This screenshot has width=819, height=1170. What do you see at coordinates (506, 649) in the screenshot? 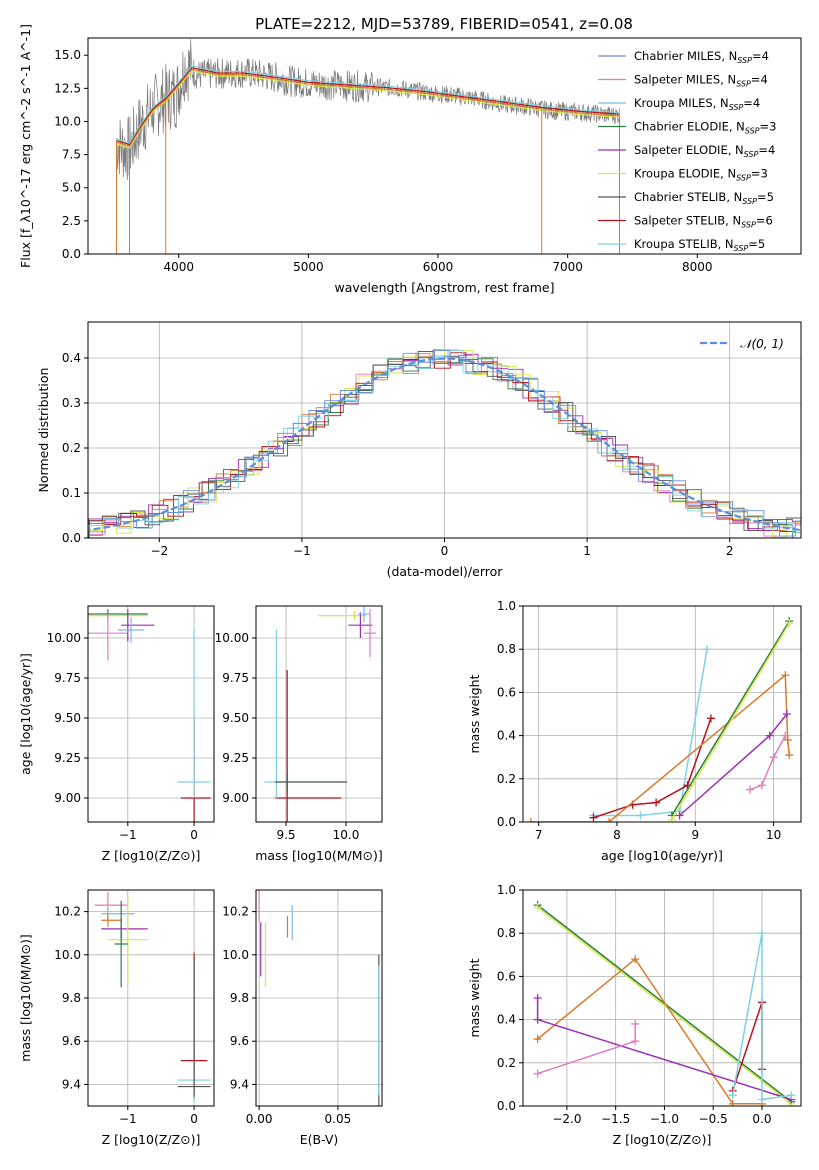
I see `y-tick-label: 0.8` at bounding box center [506, 649].